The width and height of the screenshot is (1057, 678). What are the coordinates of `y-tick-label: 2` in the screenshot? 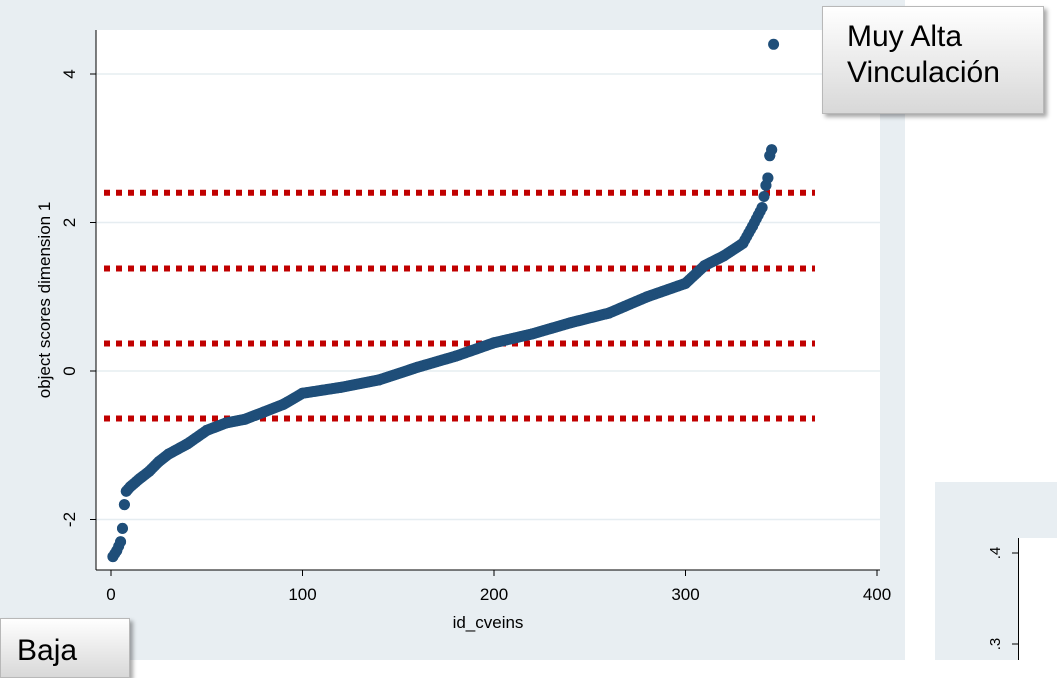 It's located at (69, 222).